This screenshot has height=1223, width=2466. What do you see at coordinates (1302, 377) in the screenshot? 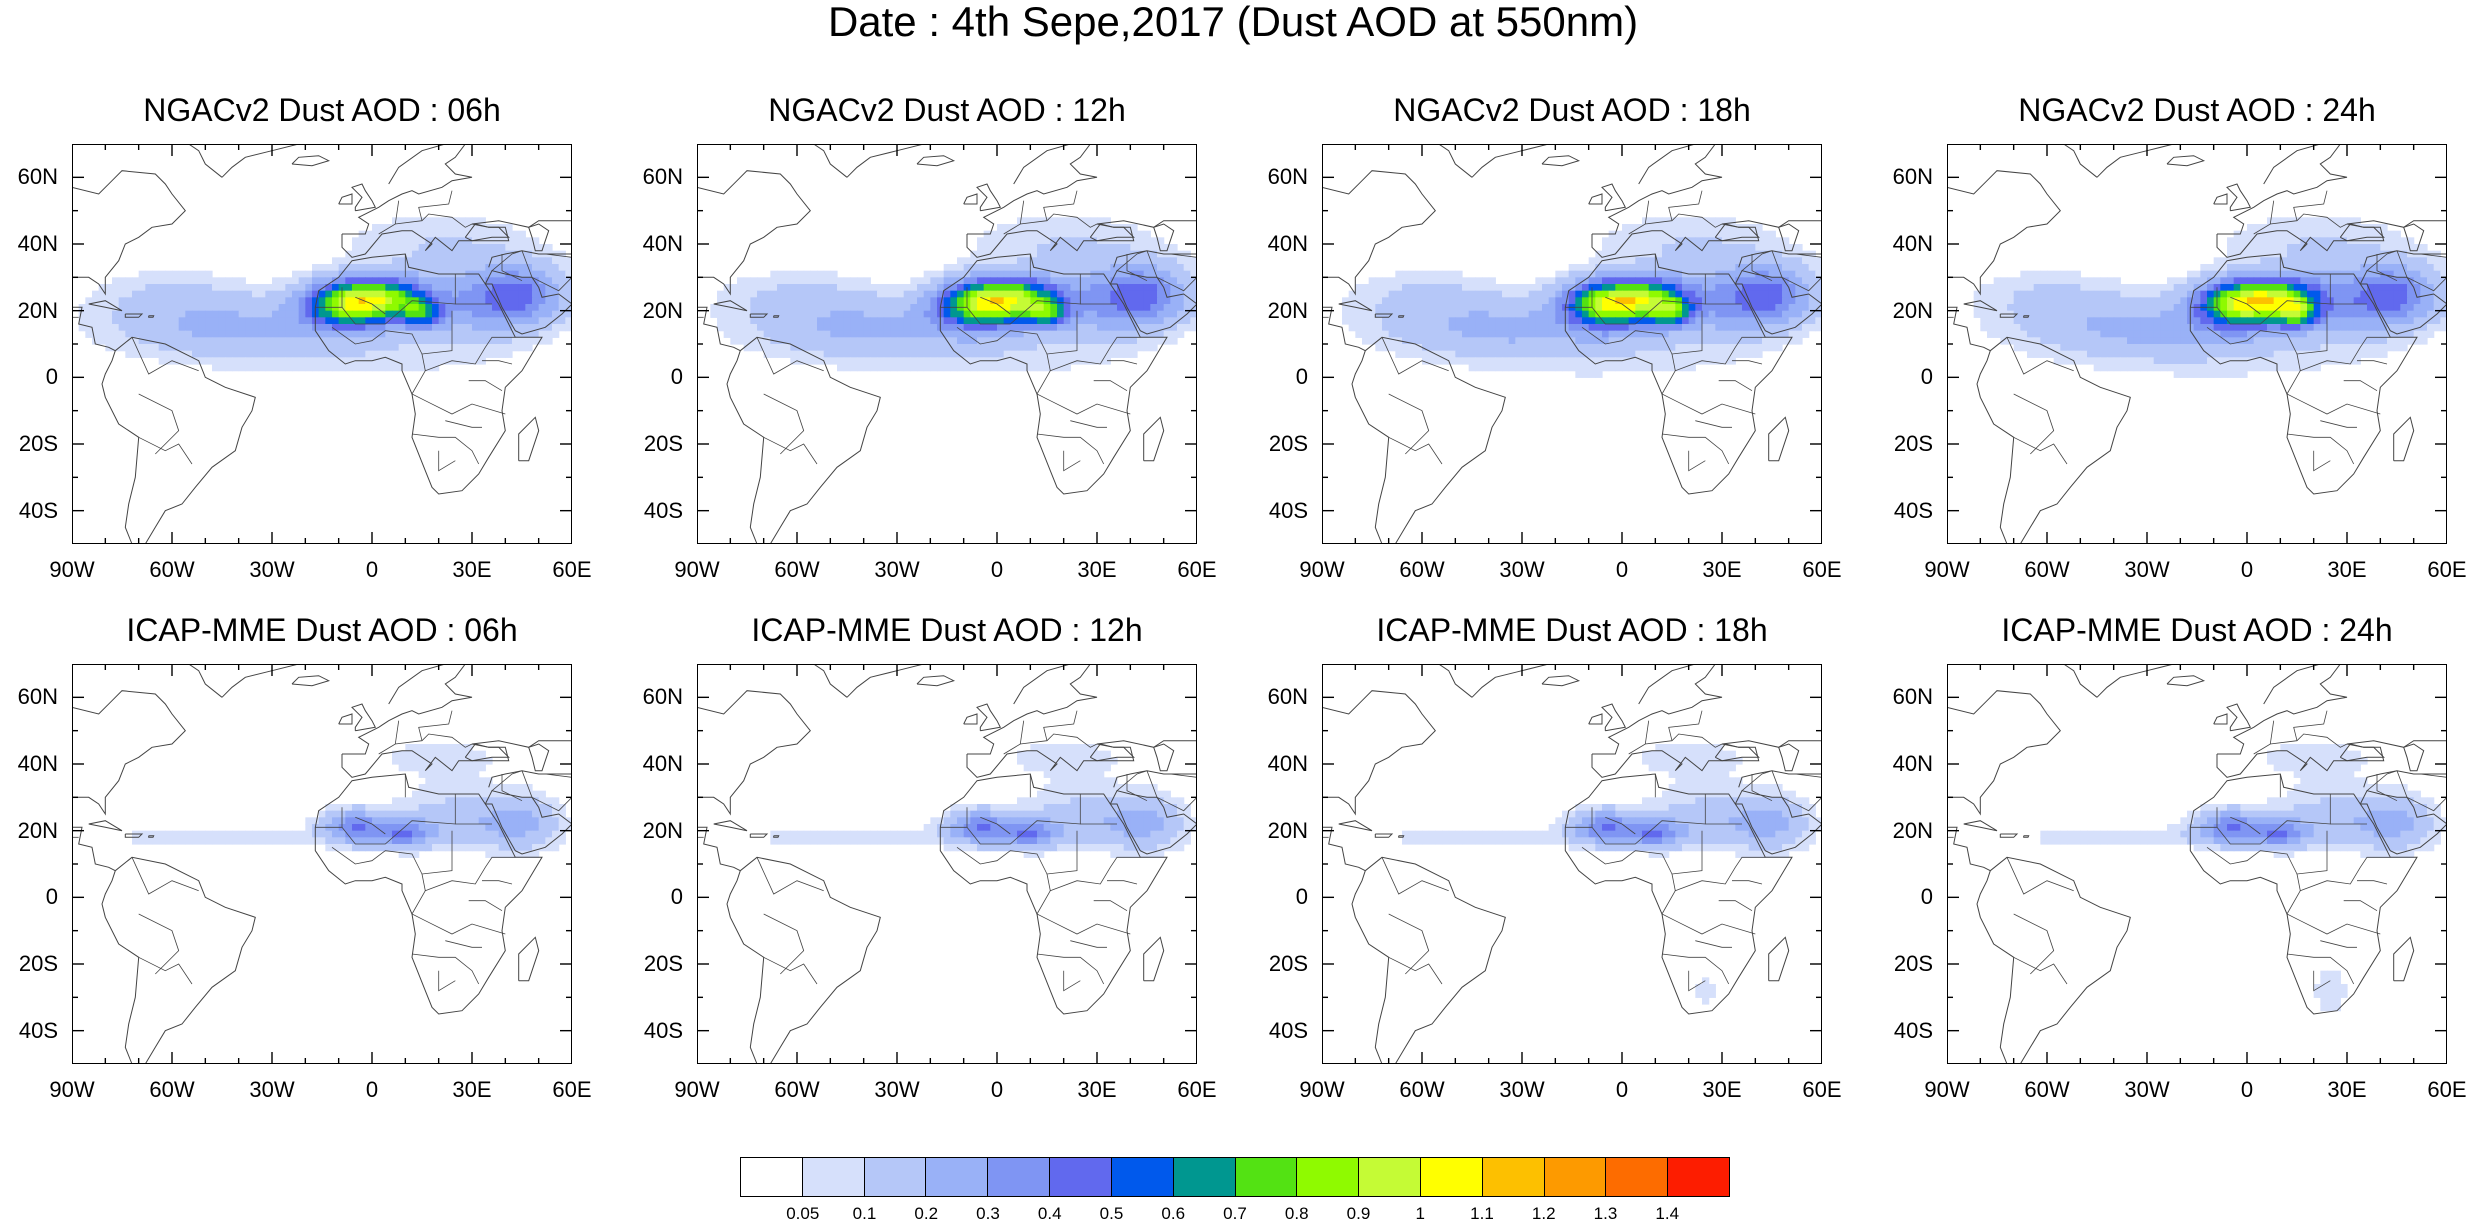
I see `lat-tick-label: 0` at bounding box center [1302, 377].